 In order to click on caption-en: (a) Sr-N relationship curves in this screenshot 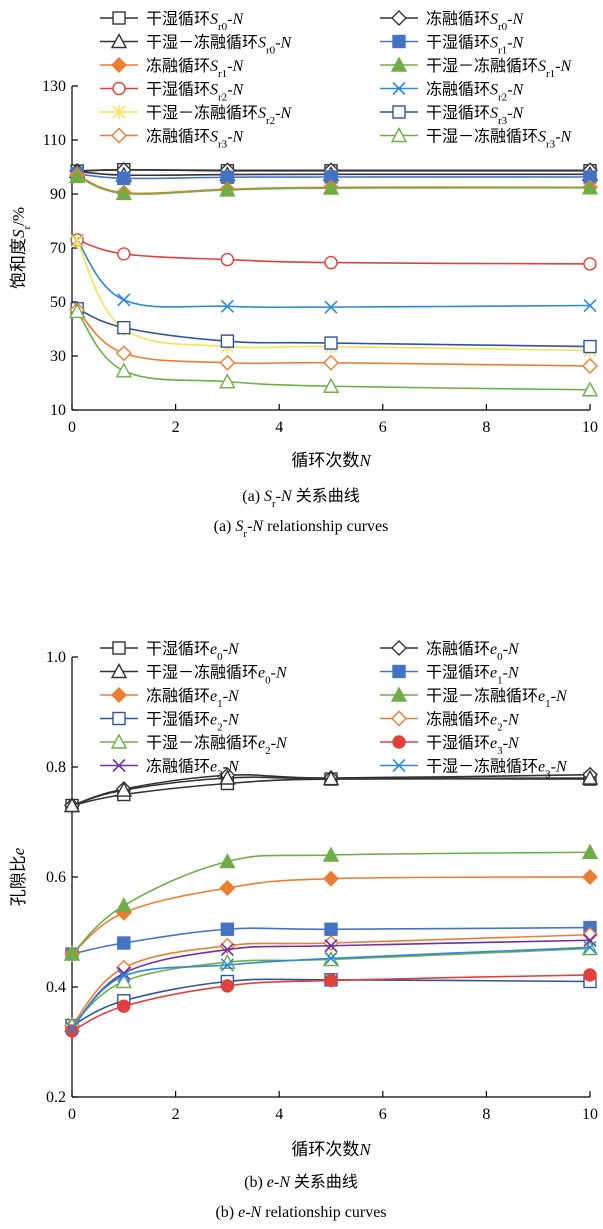, I will do `click(301, 529)`.